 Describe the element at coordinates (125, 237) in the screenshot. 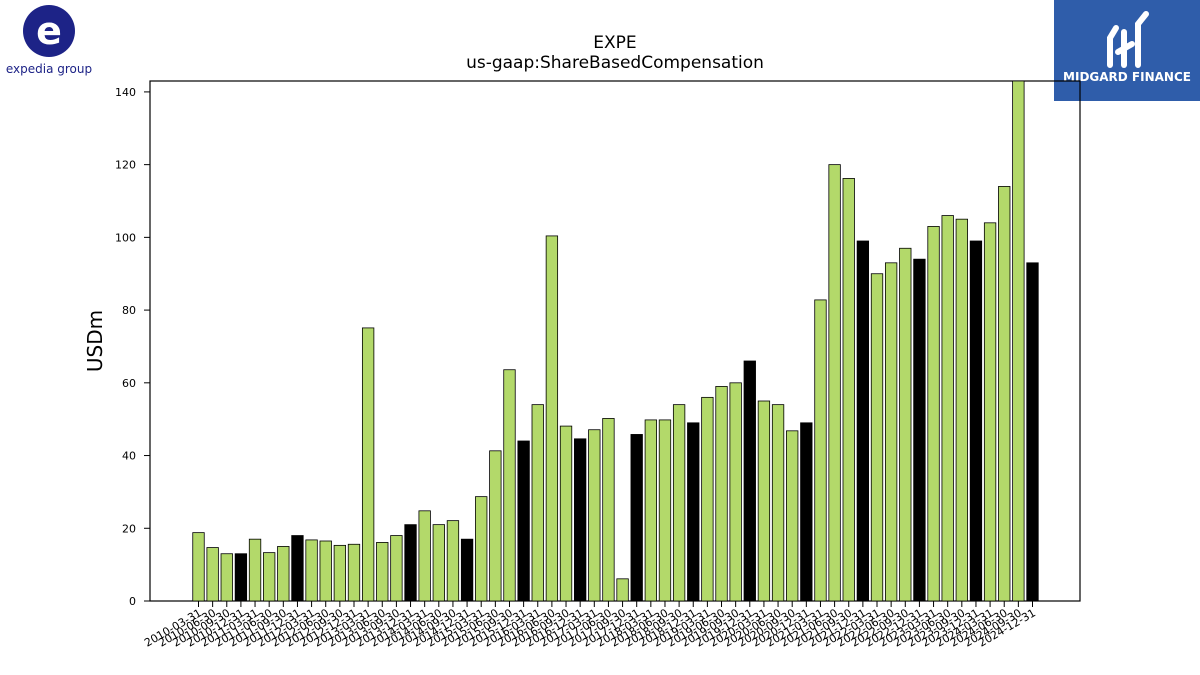

I see `y-tick-label: 100` at that location.